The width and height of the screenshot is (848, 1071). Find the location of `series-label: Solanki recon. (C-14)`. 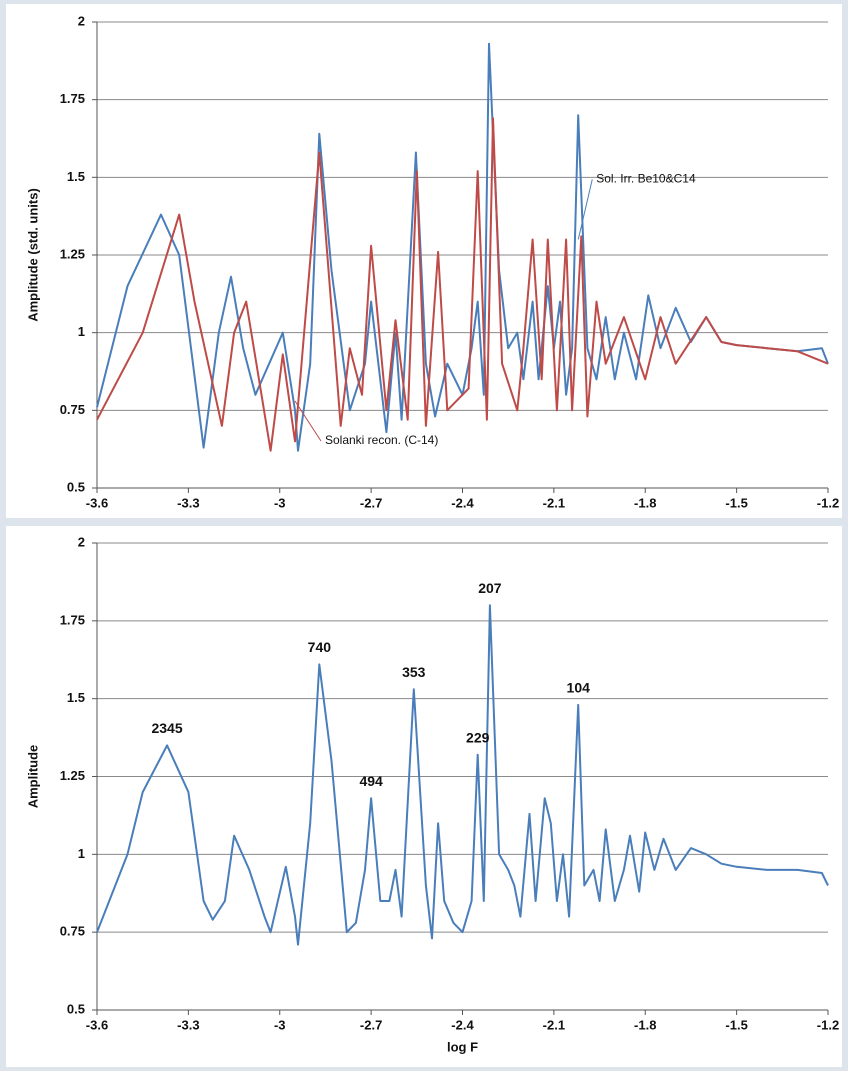

series-label: Solanki recon. (C-14) is located at coordinates (381, 440).